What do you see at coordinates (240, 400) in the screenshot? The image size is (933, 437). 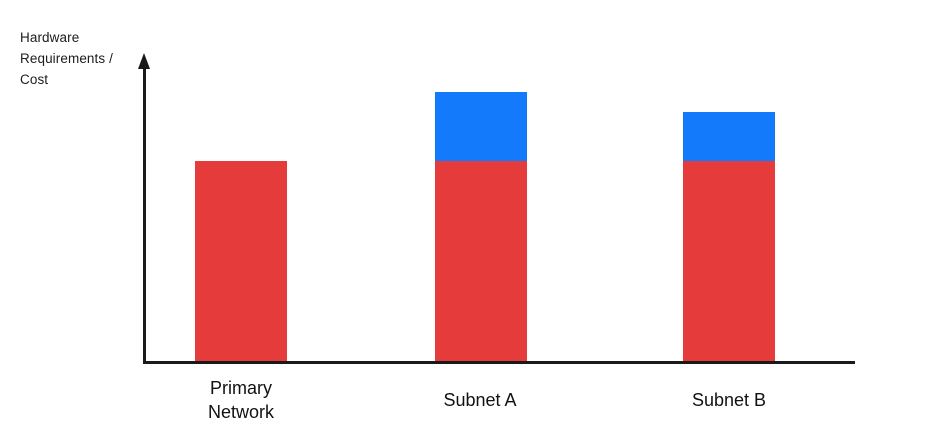 I see `x-label-primary-network: Primary Network` at bounding box center [240, 400].